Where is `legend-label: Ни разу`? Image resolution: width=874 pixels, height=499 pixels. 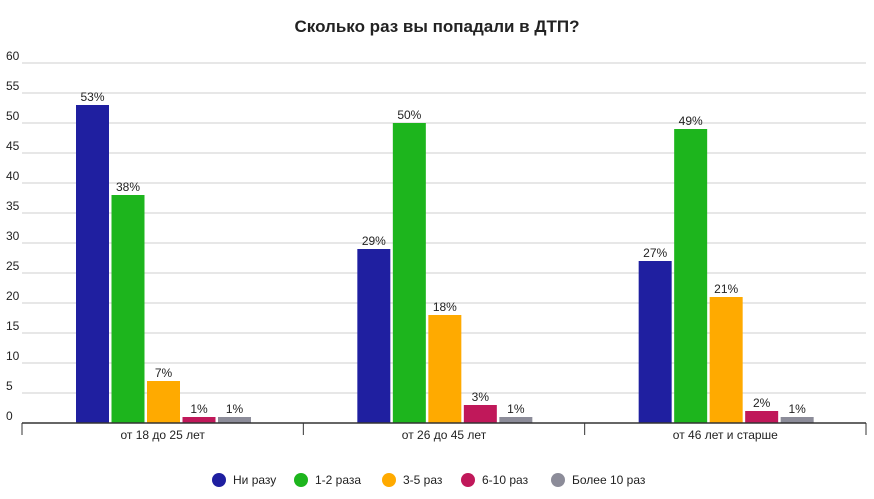
legend-label: Ни разу is located at coordinates (254, 480).